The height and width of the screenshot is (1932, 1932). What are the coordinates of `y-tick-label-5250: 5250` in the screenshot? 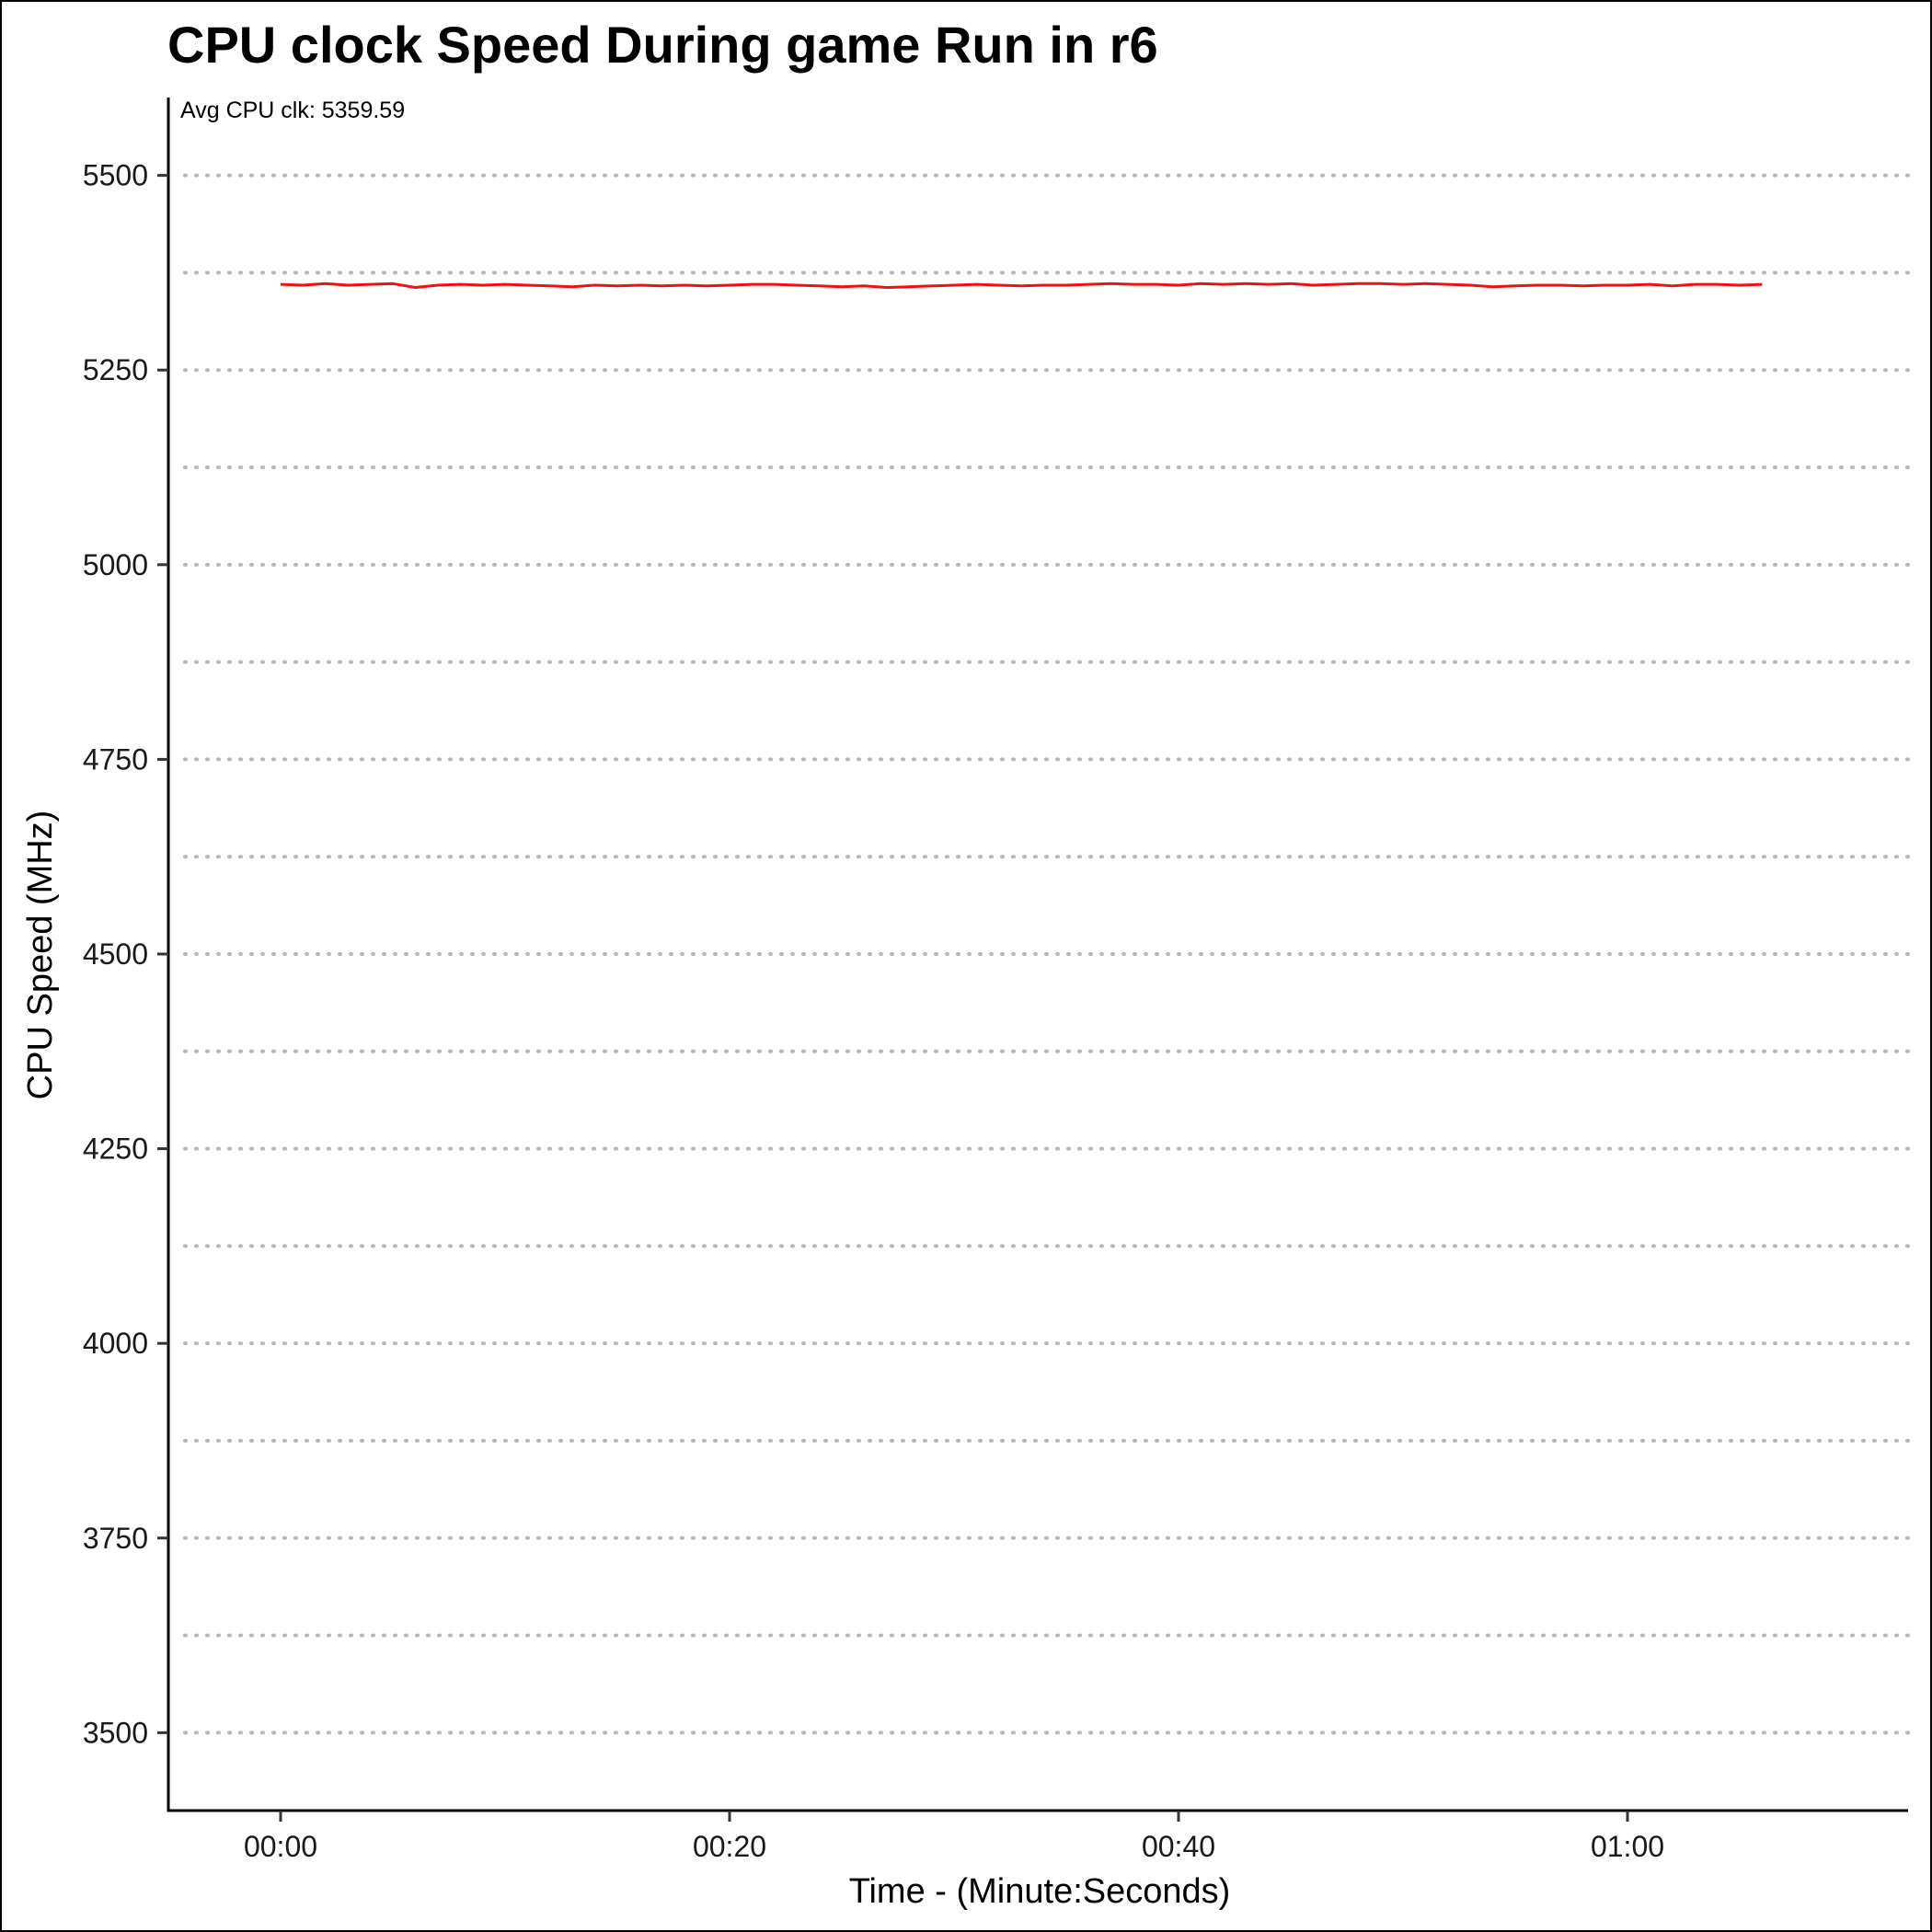 It's located at (115, 369).